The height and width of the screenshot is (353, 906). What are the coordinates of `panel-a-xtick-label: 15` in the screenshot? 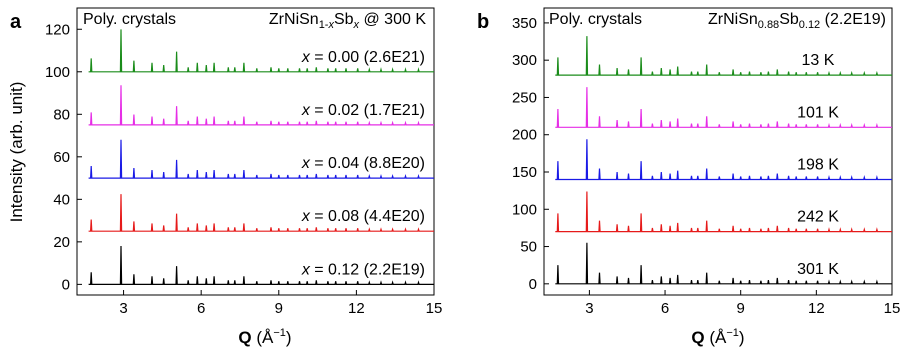 It's located at (434, 308).